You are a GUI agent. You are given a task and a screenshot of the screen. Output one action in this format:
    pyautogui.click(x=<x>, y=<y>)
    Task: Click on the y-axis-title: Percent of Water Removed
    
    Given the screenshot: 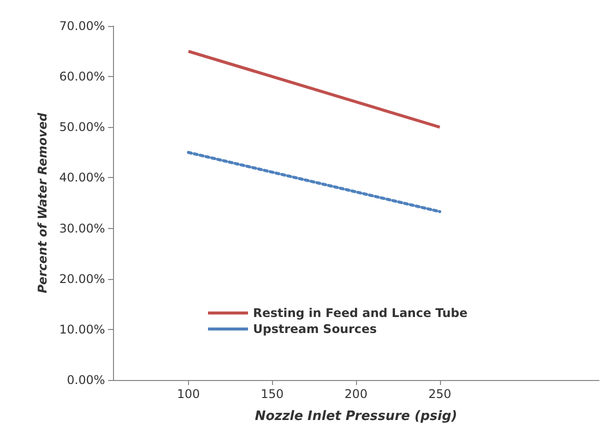 What is the action you would take?
    pyautogui.click(x=42, y=203)
    